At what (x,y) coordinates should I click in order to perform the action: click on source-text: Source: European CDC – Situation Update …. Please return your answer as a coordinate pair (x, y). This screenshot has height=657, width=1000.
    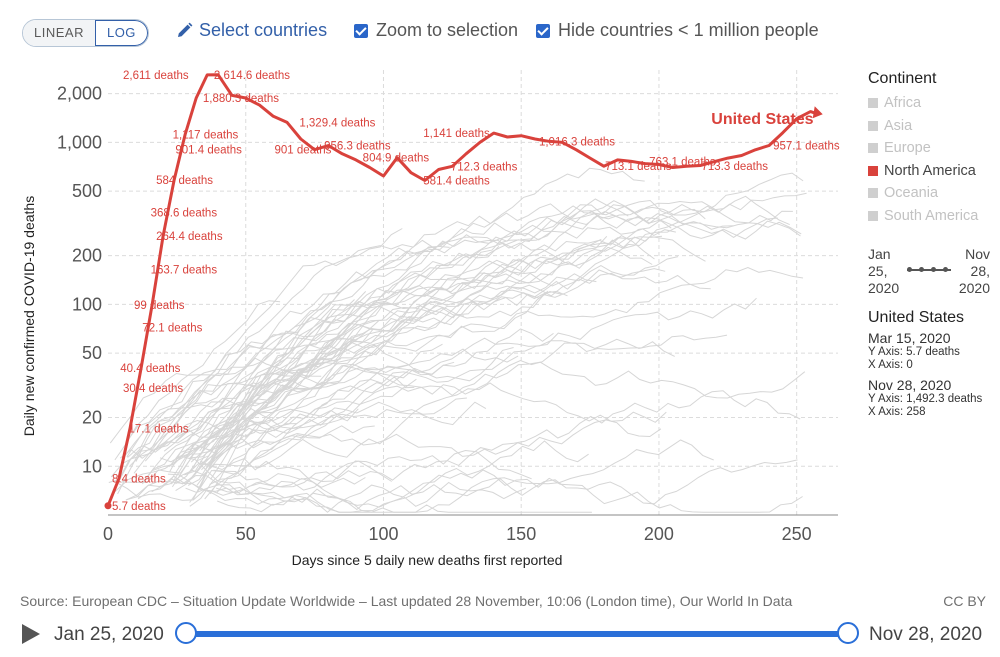
    Looking at the image, I should click on (406, 601).